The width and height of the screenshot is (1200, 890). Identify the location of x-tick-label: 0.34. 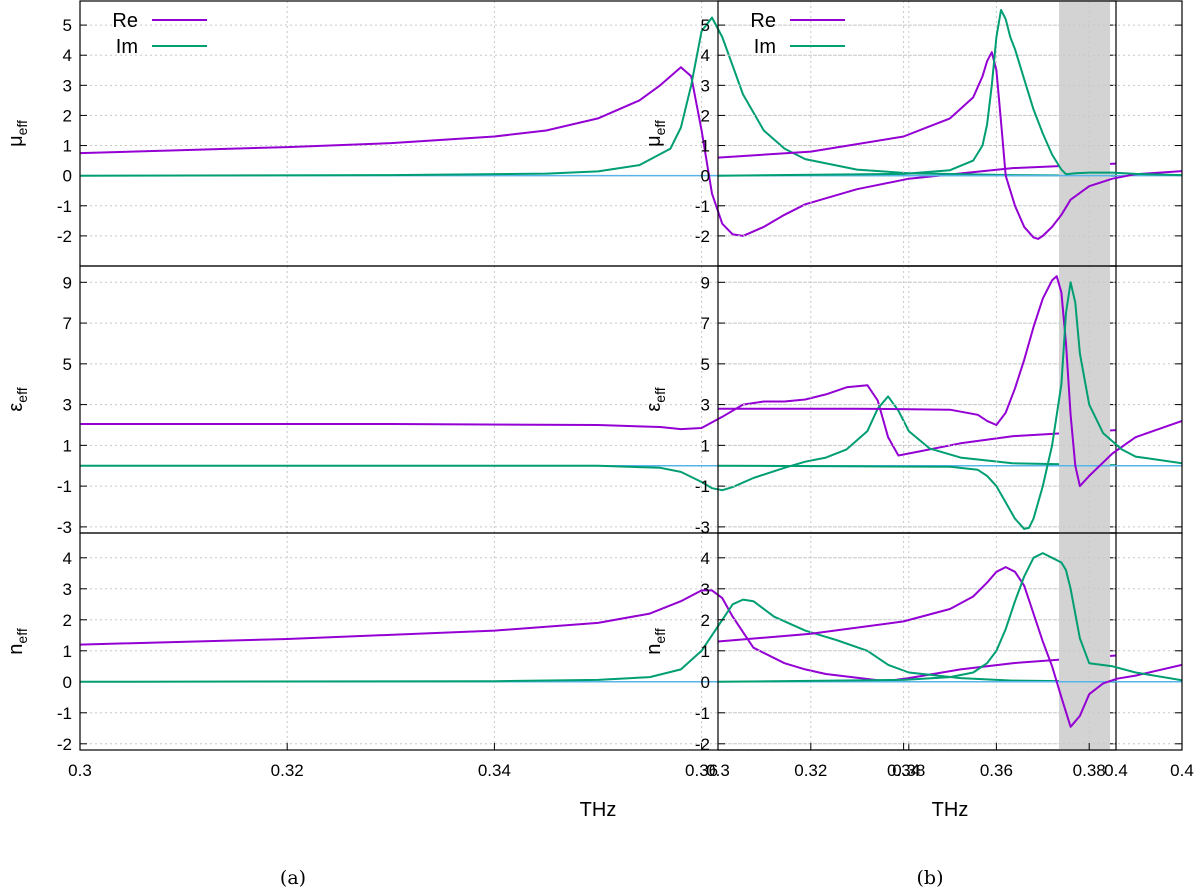
(903, 770).